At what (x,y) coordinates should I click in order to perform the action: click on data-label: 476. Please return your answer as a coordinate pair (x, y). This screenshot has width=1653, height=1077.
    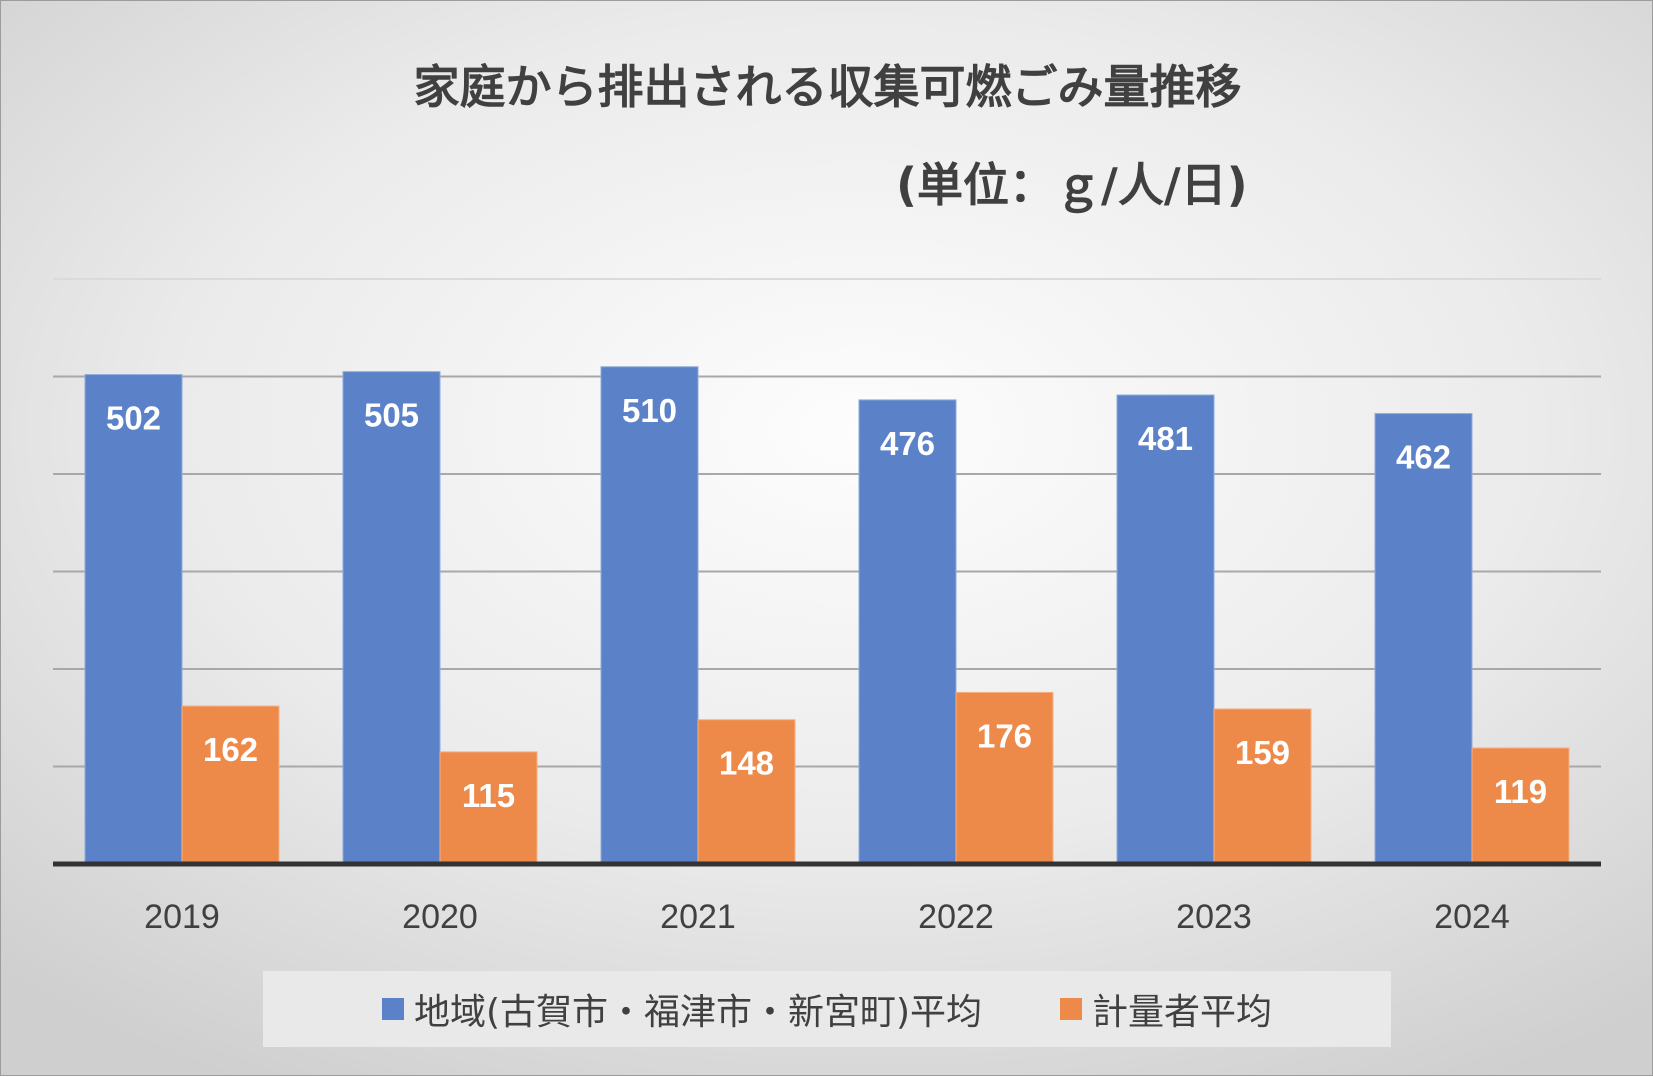
    Looking at the image, I should click on (907, 443).